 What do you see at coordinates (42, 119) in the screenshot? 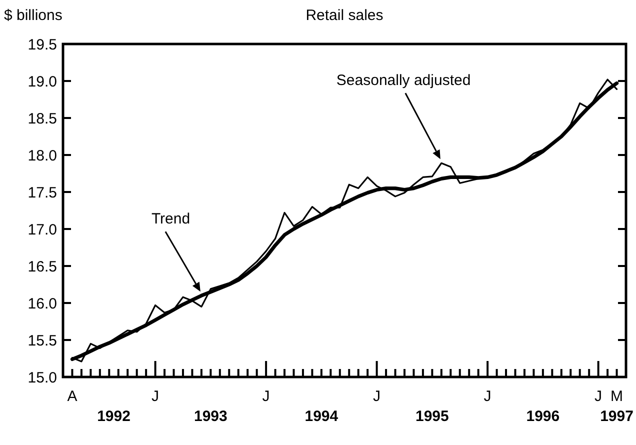
I see `y-tick-label: 18.5` at bounding box center [42, 119].